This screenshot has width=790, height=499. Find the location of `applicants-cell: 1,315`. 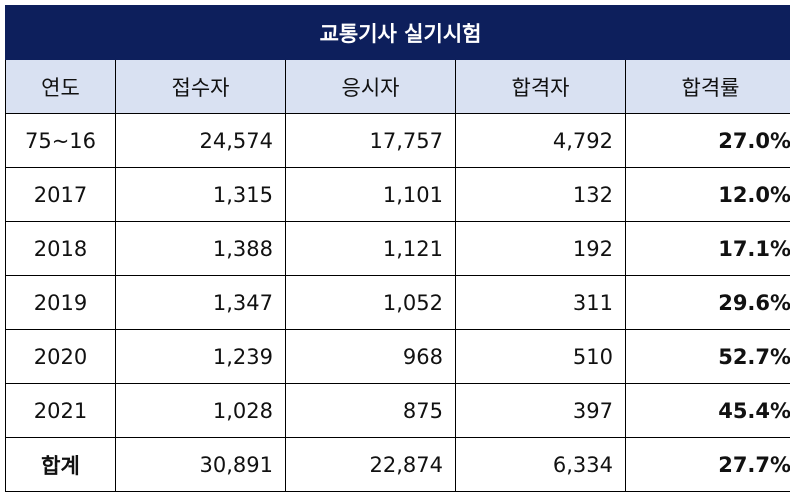

applicants-cell: 1,315 is located at coordinates (200, 194).